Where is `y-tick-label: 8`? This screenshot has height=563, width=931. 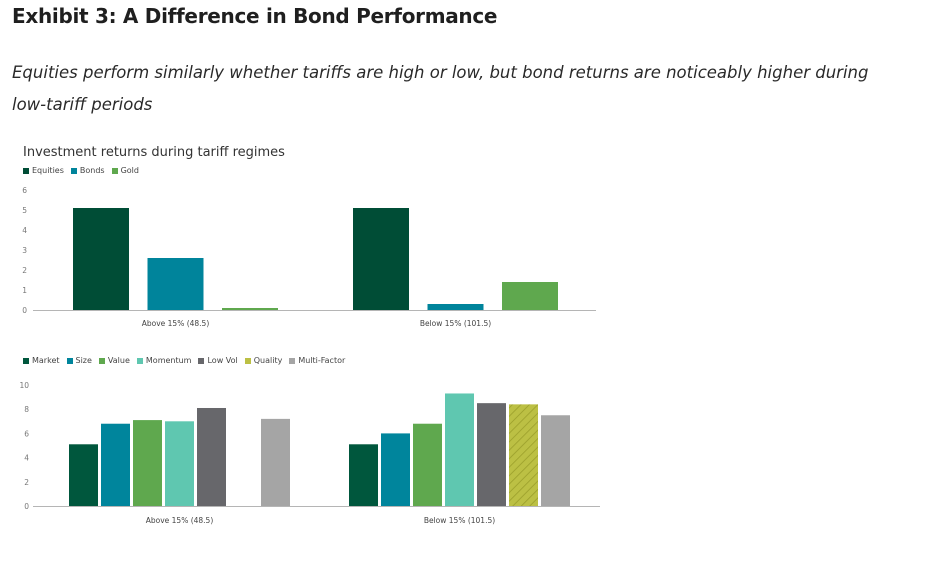 y-tick-label: 8 is located at coordinates (26, 409).